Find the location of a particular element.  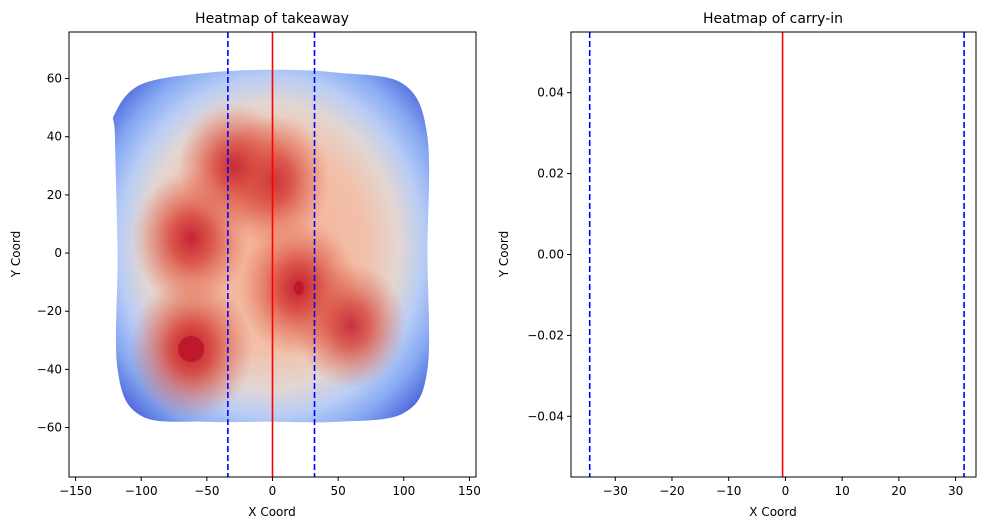

x-tick-label: 20 is located at coordinates (898, 491).